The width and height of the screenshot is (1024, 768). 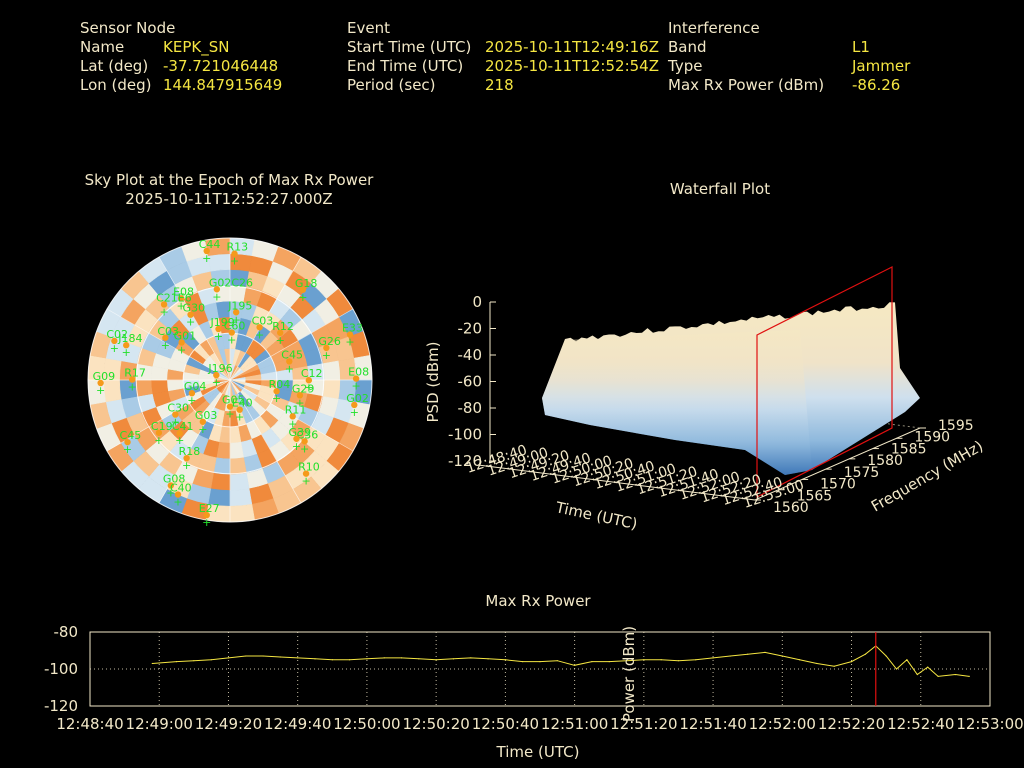 What do you see at coordinates (329, 341) in the screenshot?
I see `satellite-label: G26` at bounding box center [329, 341].